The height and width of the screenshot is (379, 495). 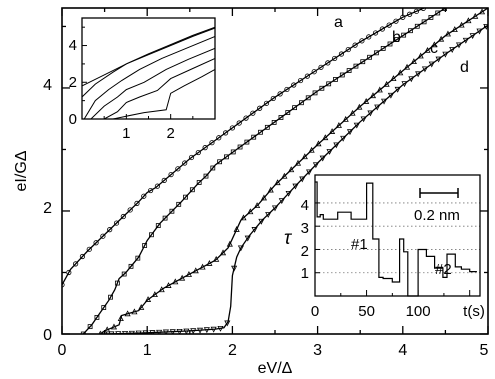 I want to click on scale-bar-label: 0.2 nm, so click(x=437, y=215).